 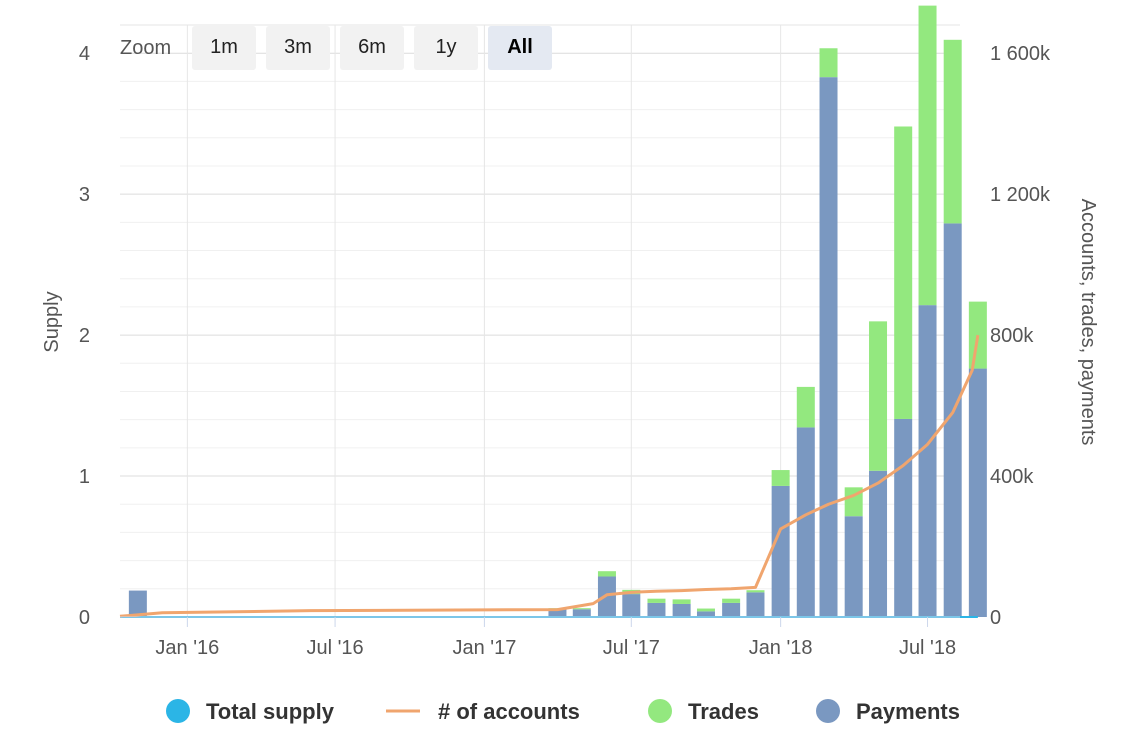 What do you see at coordinates (1020, 54) in the screenshot?
I see `y-right-tick-label: 1 600k` at bounding box center [1020, 54].